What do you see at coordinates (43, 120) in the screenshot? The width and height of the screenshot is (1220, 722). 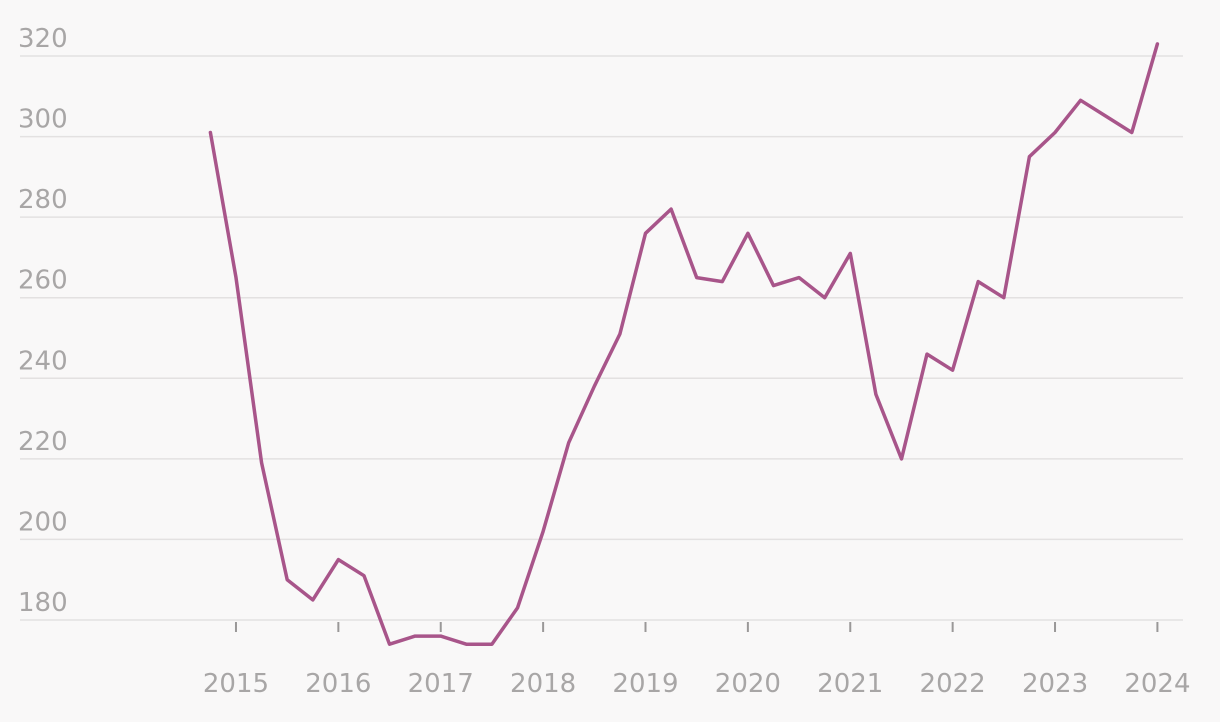 I see `y-tick-label: 300` at bounding box center [43, 120].